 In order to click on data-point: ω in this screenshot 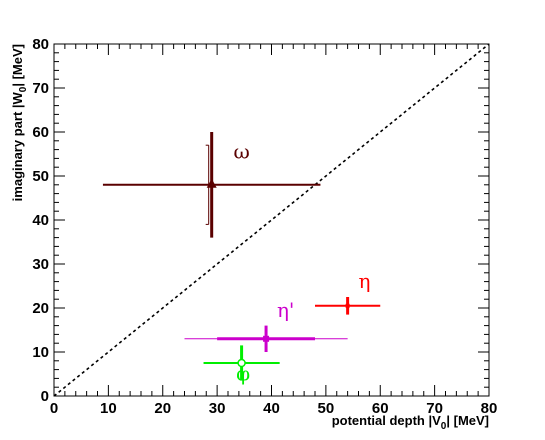, I will do `click(211, 185)`.